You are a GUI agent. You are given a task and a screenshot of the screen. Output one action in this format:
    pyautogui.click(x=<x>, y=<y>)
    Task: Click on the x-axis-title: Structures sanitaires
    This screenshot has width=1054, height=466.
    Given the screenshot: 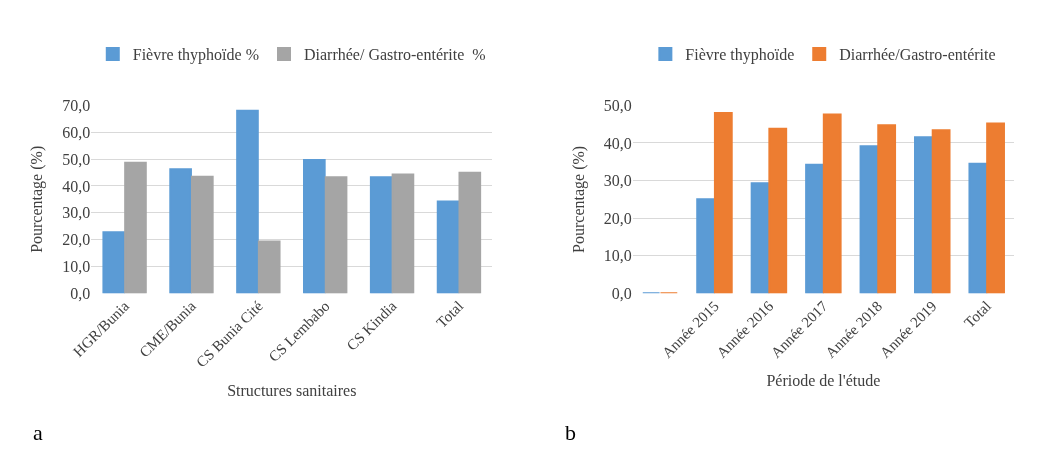 What is the action you would take?
    pyautogui.click(x=292, y=391)
    